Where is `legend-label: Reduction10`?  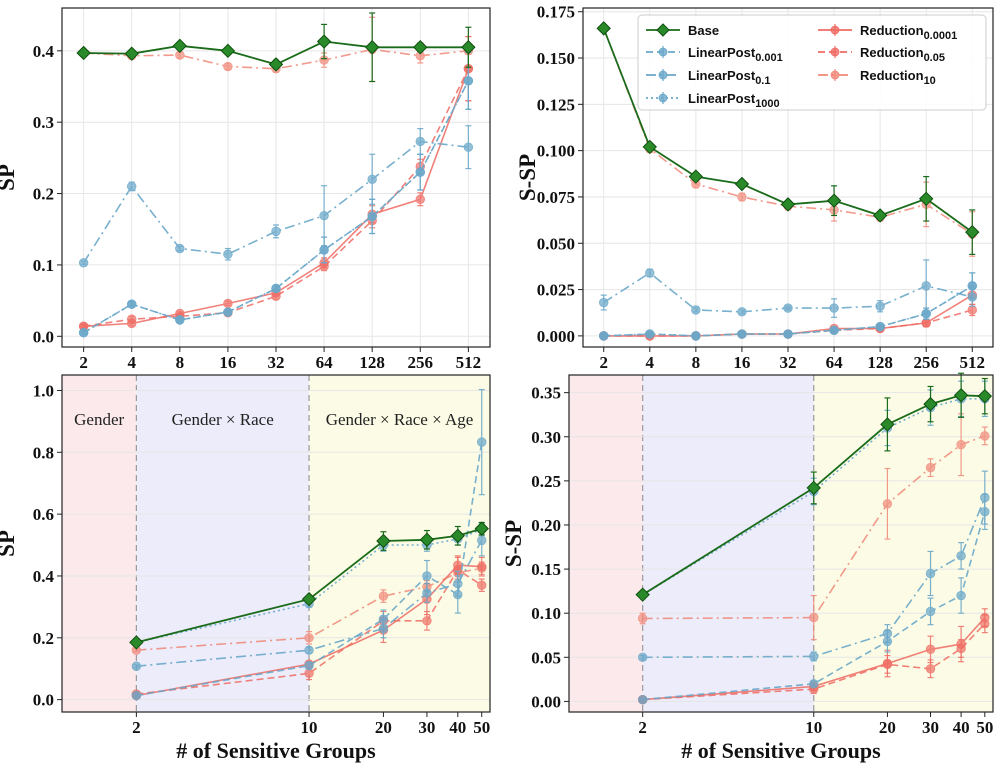
legend-label: Reduction10 is located at coordinates (898, 77).